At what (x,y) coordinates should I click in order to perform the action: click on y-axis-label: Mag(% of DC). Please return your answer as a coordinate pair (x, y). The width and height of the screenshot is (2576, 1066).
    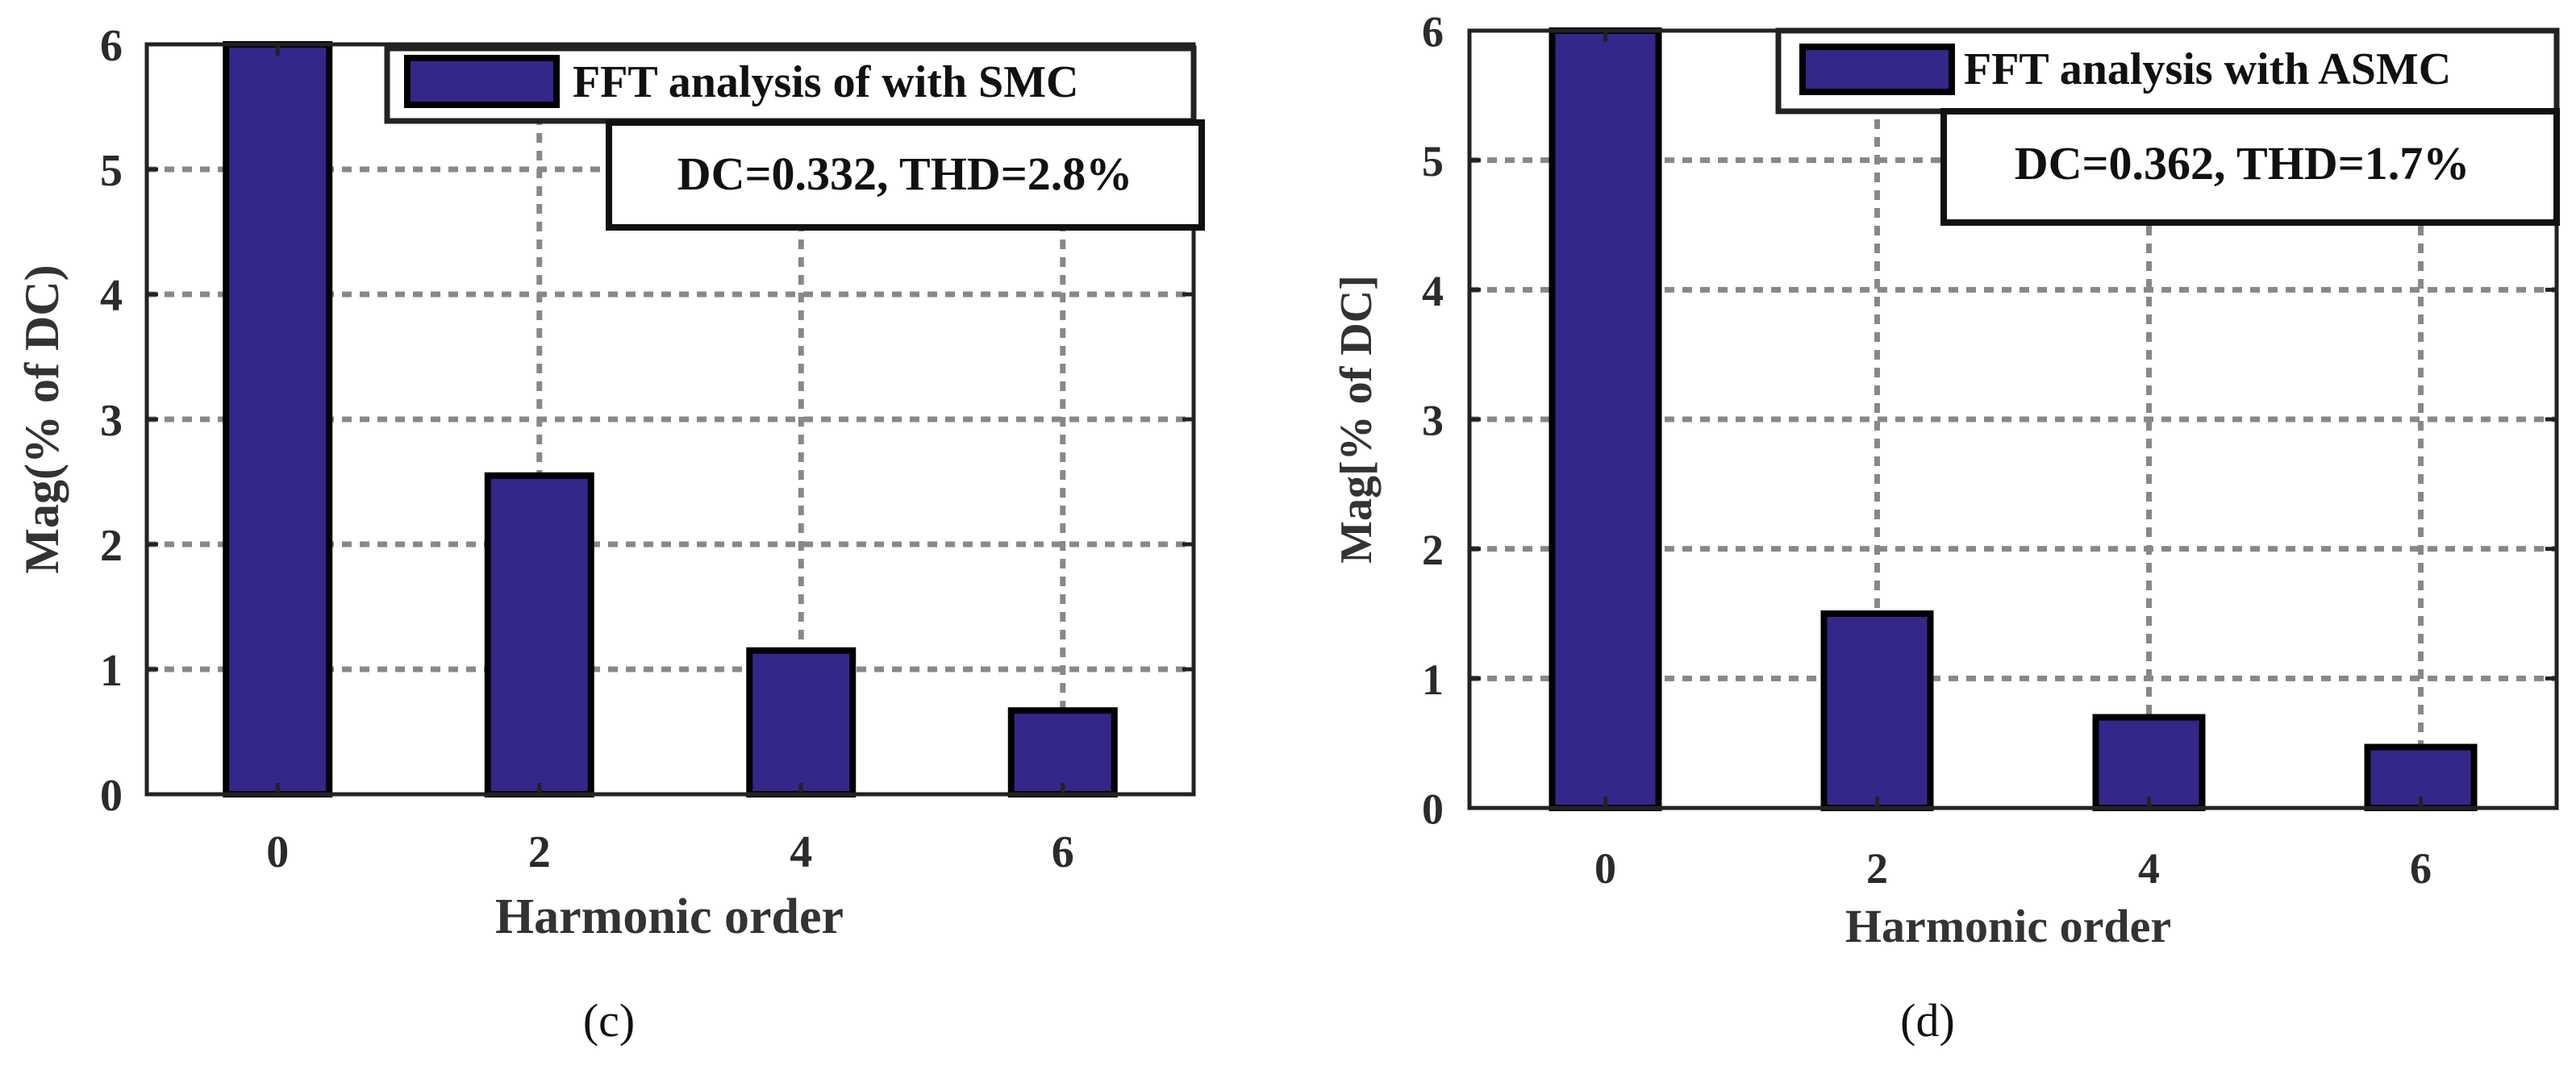
    Looking at the image, I should click on (42, 418).